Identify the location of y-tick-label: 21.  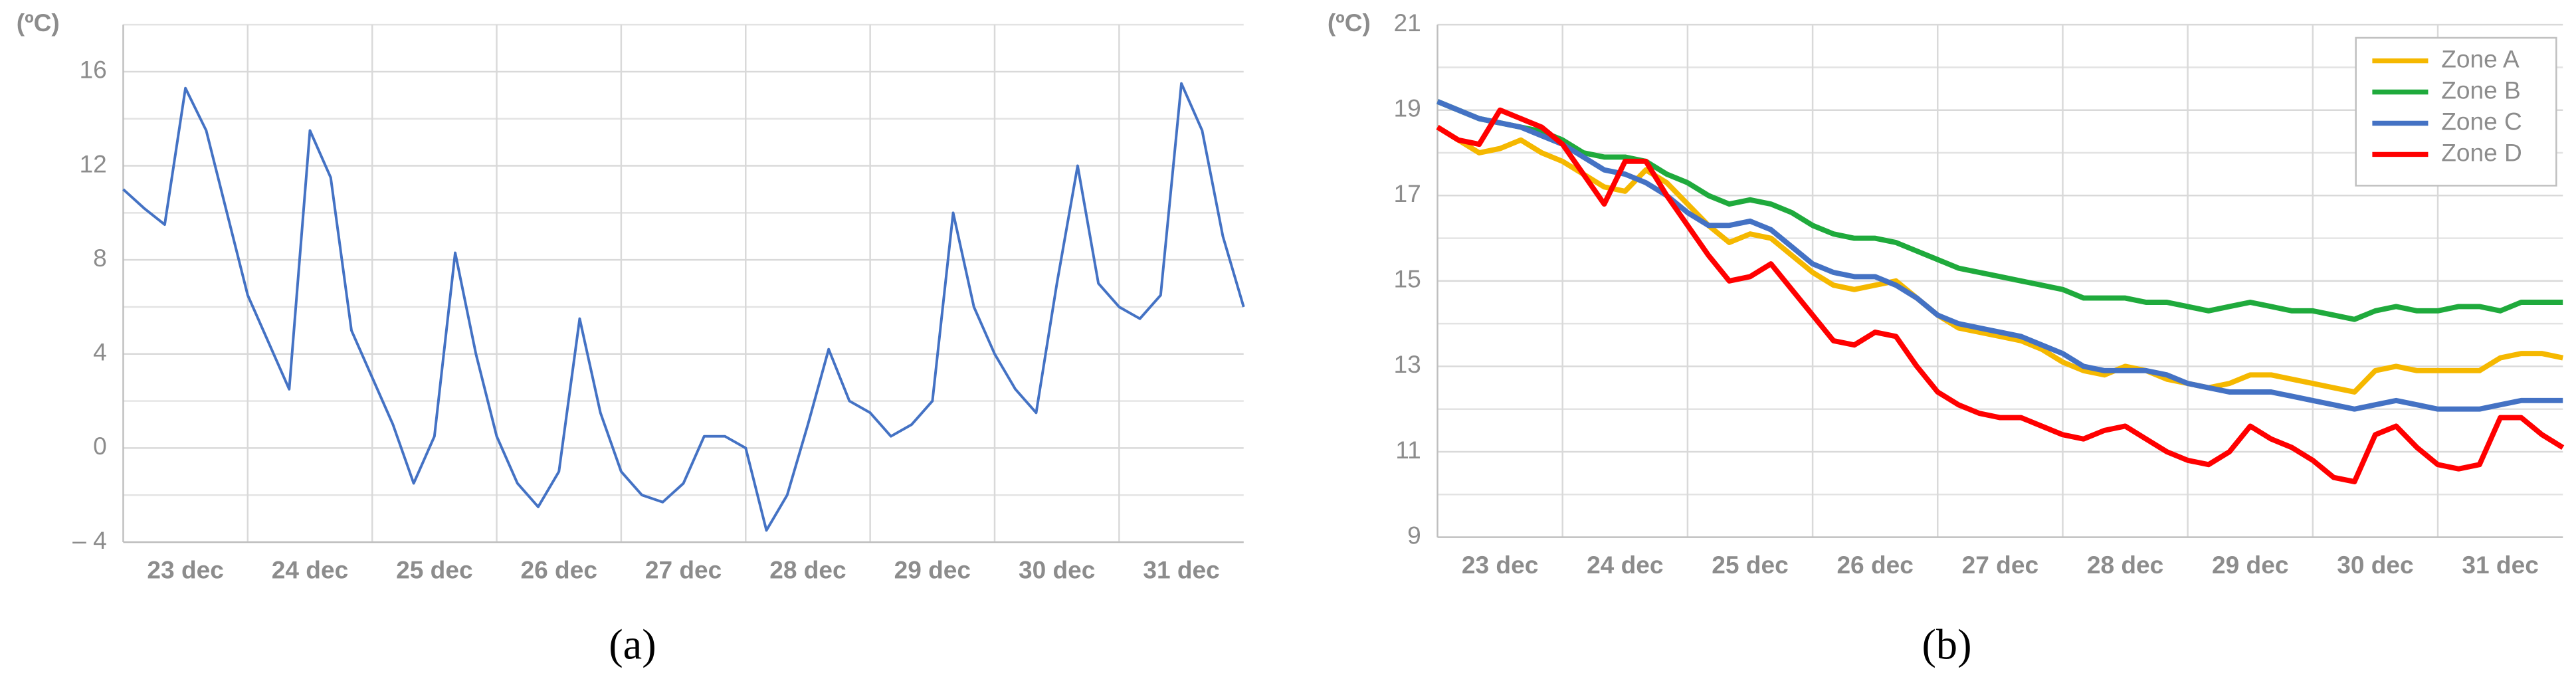
(1407, 23).